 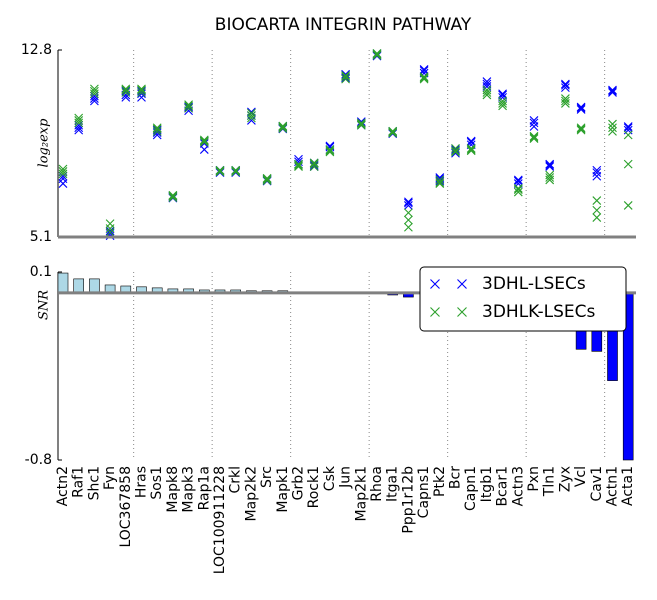 What do you see at coordinates (126, 507) in the screenshot?
I see `x-tick-label: LOC367858` at bounding box center [126, 507].